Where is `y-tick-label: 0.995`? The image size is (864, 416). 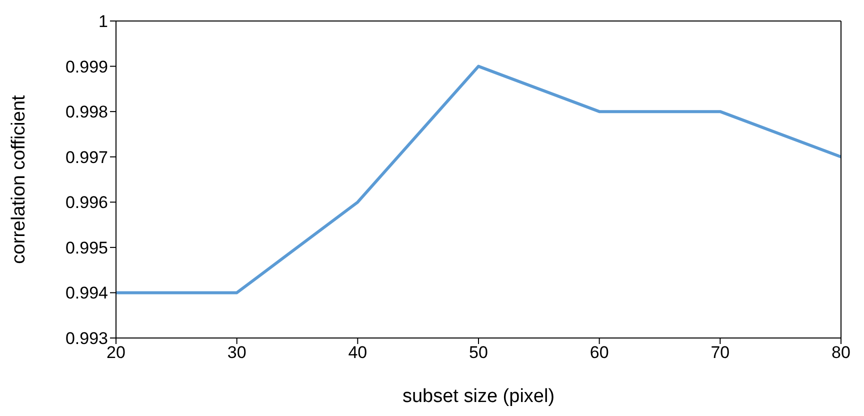 y-tick-label: 0.995 is located at coordinates (86, 248).